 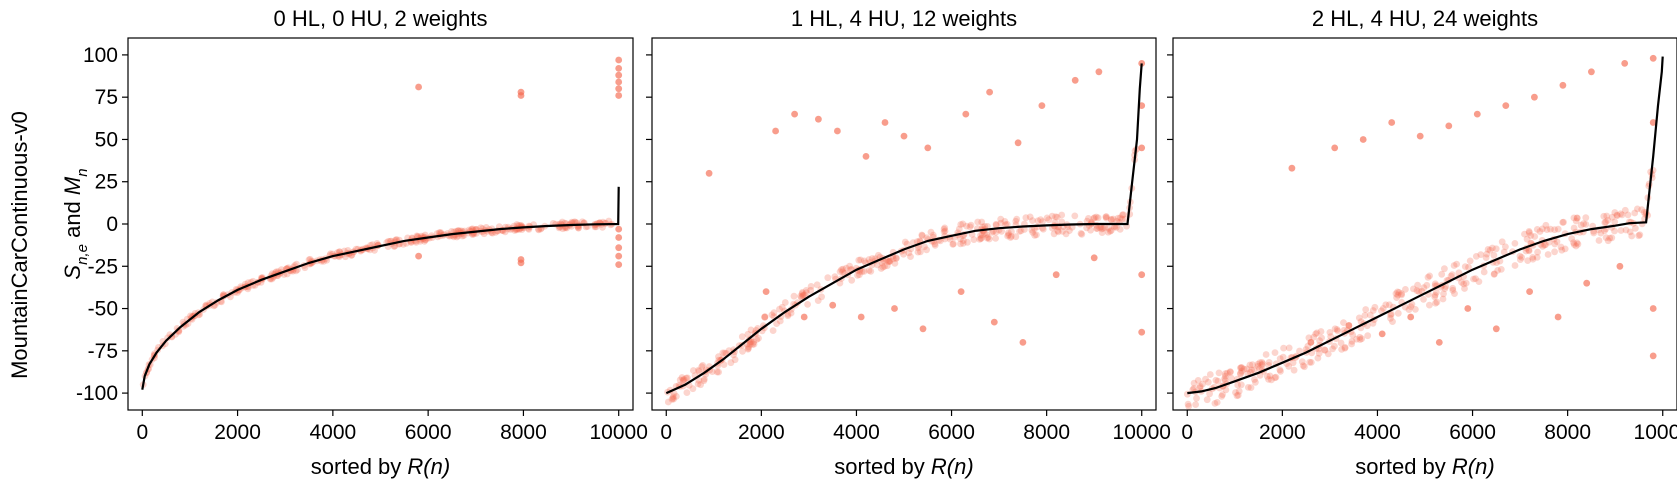 I want to click on x-tick-label: 2000, so click(x=761, y=432).